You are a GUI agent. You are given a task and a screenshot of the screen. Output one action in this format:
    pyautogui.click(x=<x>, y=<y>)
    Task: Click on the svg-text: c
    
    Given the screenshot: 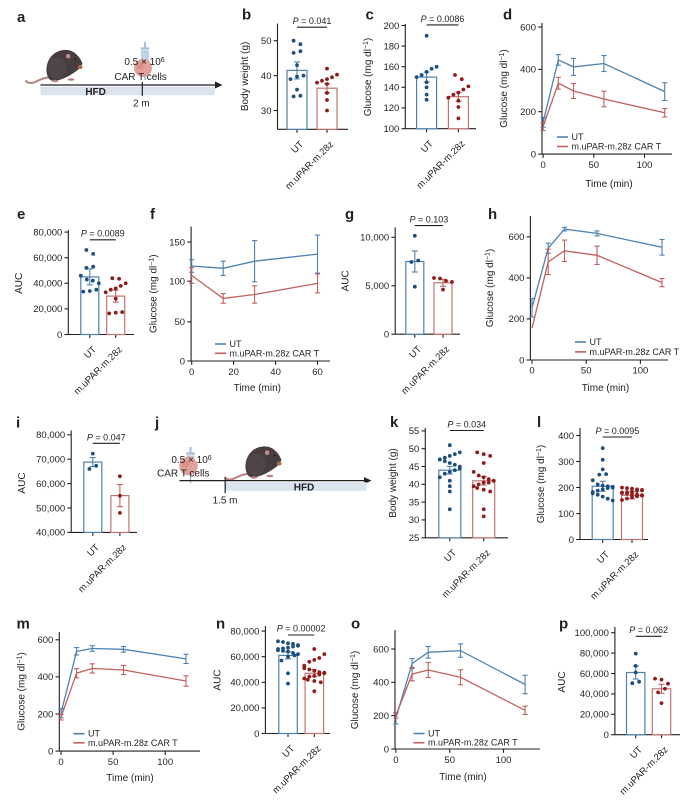 What is the action you would take?
    pyautogui.click(x=370, y=15)
    